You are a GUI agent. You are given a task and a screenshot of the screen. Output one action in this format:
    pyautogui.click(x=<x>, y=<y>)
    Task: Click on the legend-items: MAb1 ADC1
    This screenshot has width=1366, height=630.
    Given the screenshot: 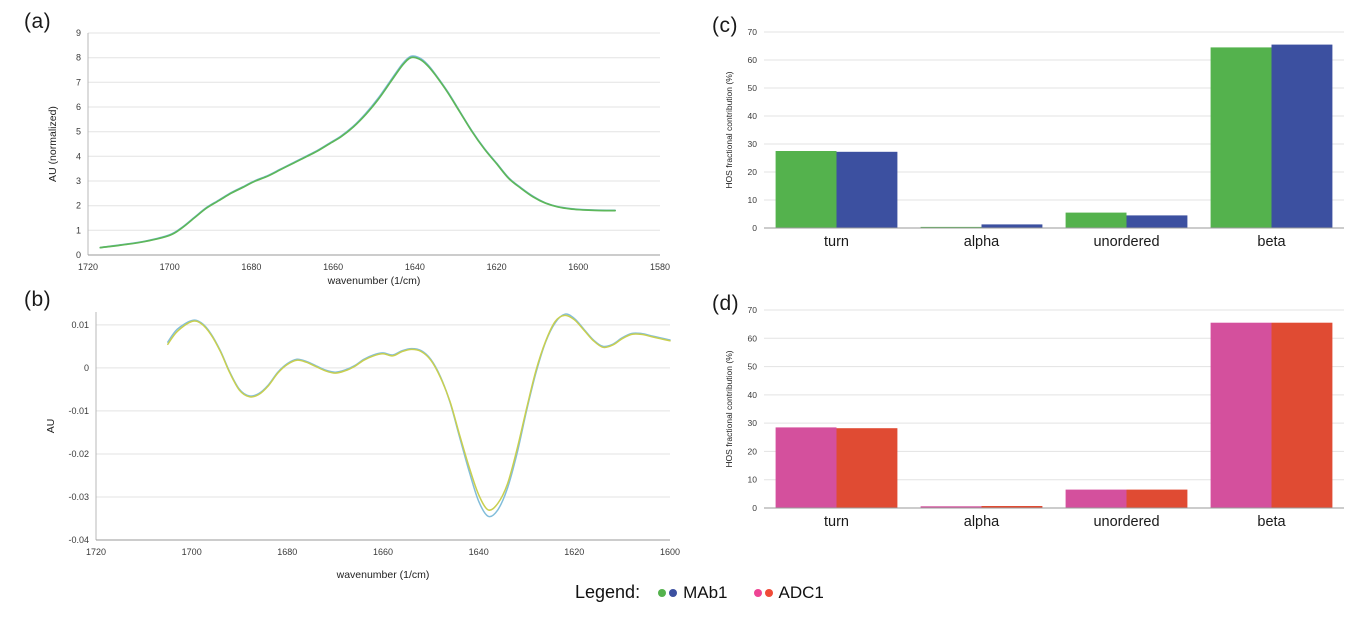 What is the action you would take?
    pyautogui.click(x=754, y=593)
    